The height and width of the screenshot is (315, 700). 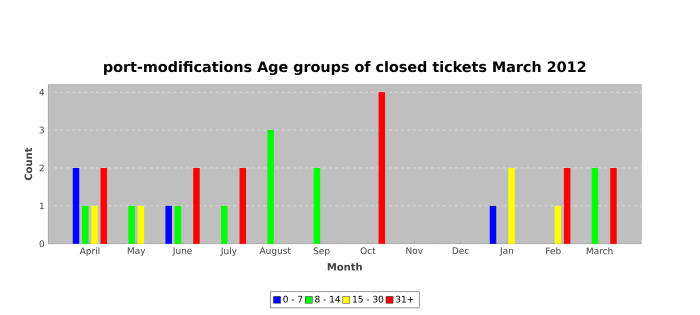 What do you see at coordinates (405, 299) in the screenshot?
I see `legend-label: 31+` at bounding box center [405, 299].